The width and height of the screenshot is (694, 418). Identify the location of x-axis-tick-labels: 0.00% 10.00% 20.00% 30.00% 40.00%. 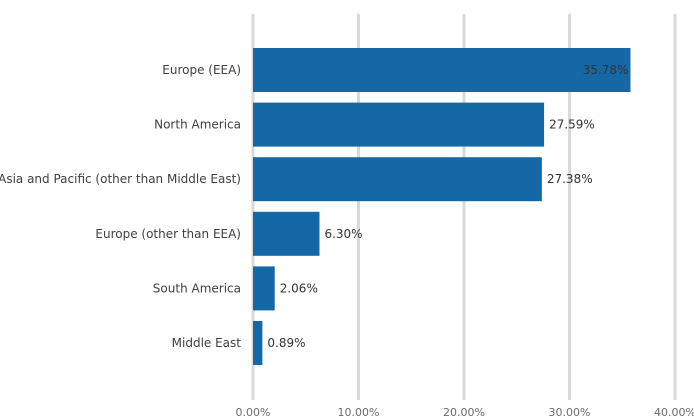
(465, 412).